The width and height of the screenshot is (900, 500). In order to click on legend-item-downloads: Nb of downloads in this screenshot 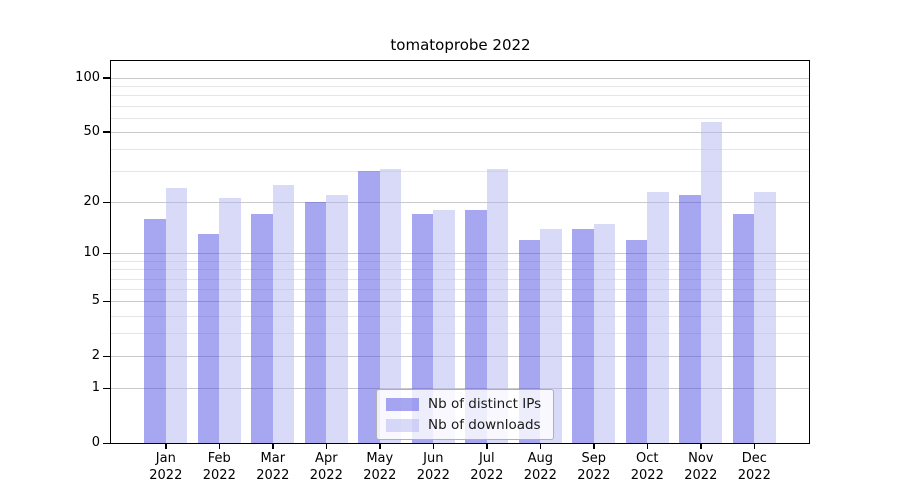, I will do `click(463, 425)`.